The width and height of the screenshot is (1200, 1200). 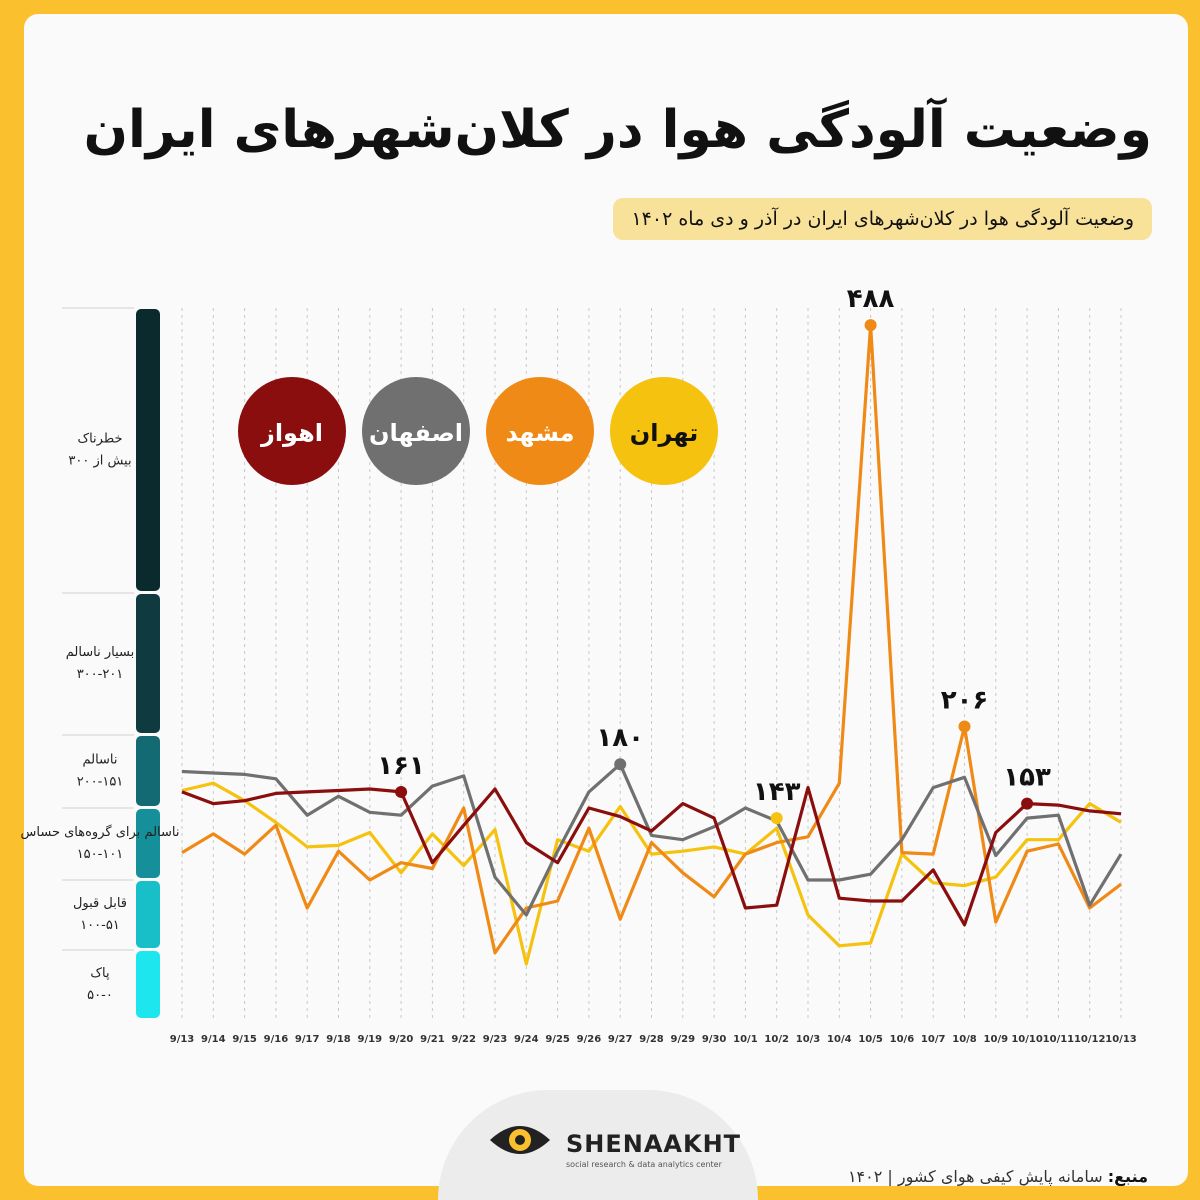 What do you see at coordinates (1059, 1039) in the screenshot?
I see `x-tick-label: 10/11` at bounding box center [1059, 1039].